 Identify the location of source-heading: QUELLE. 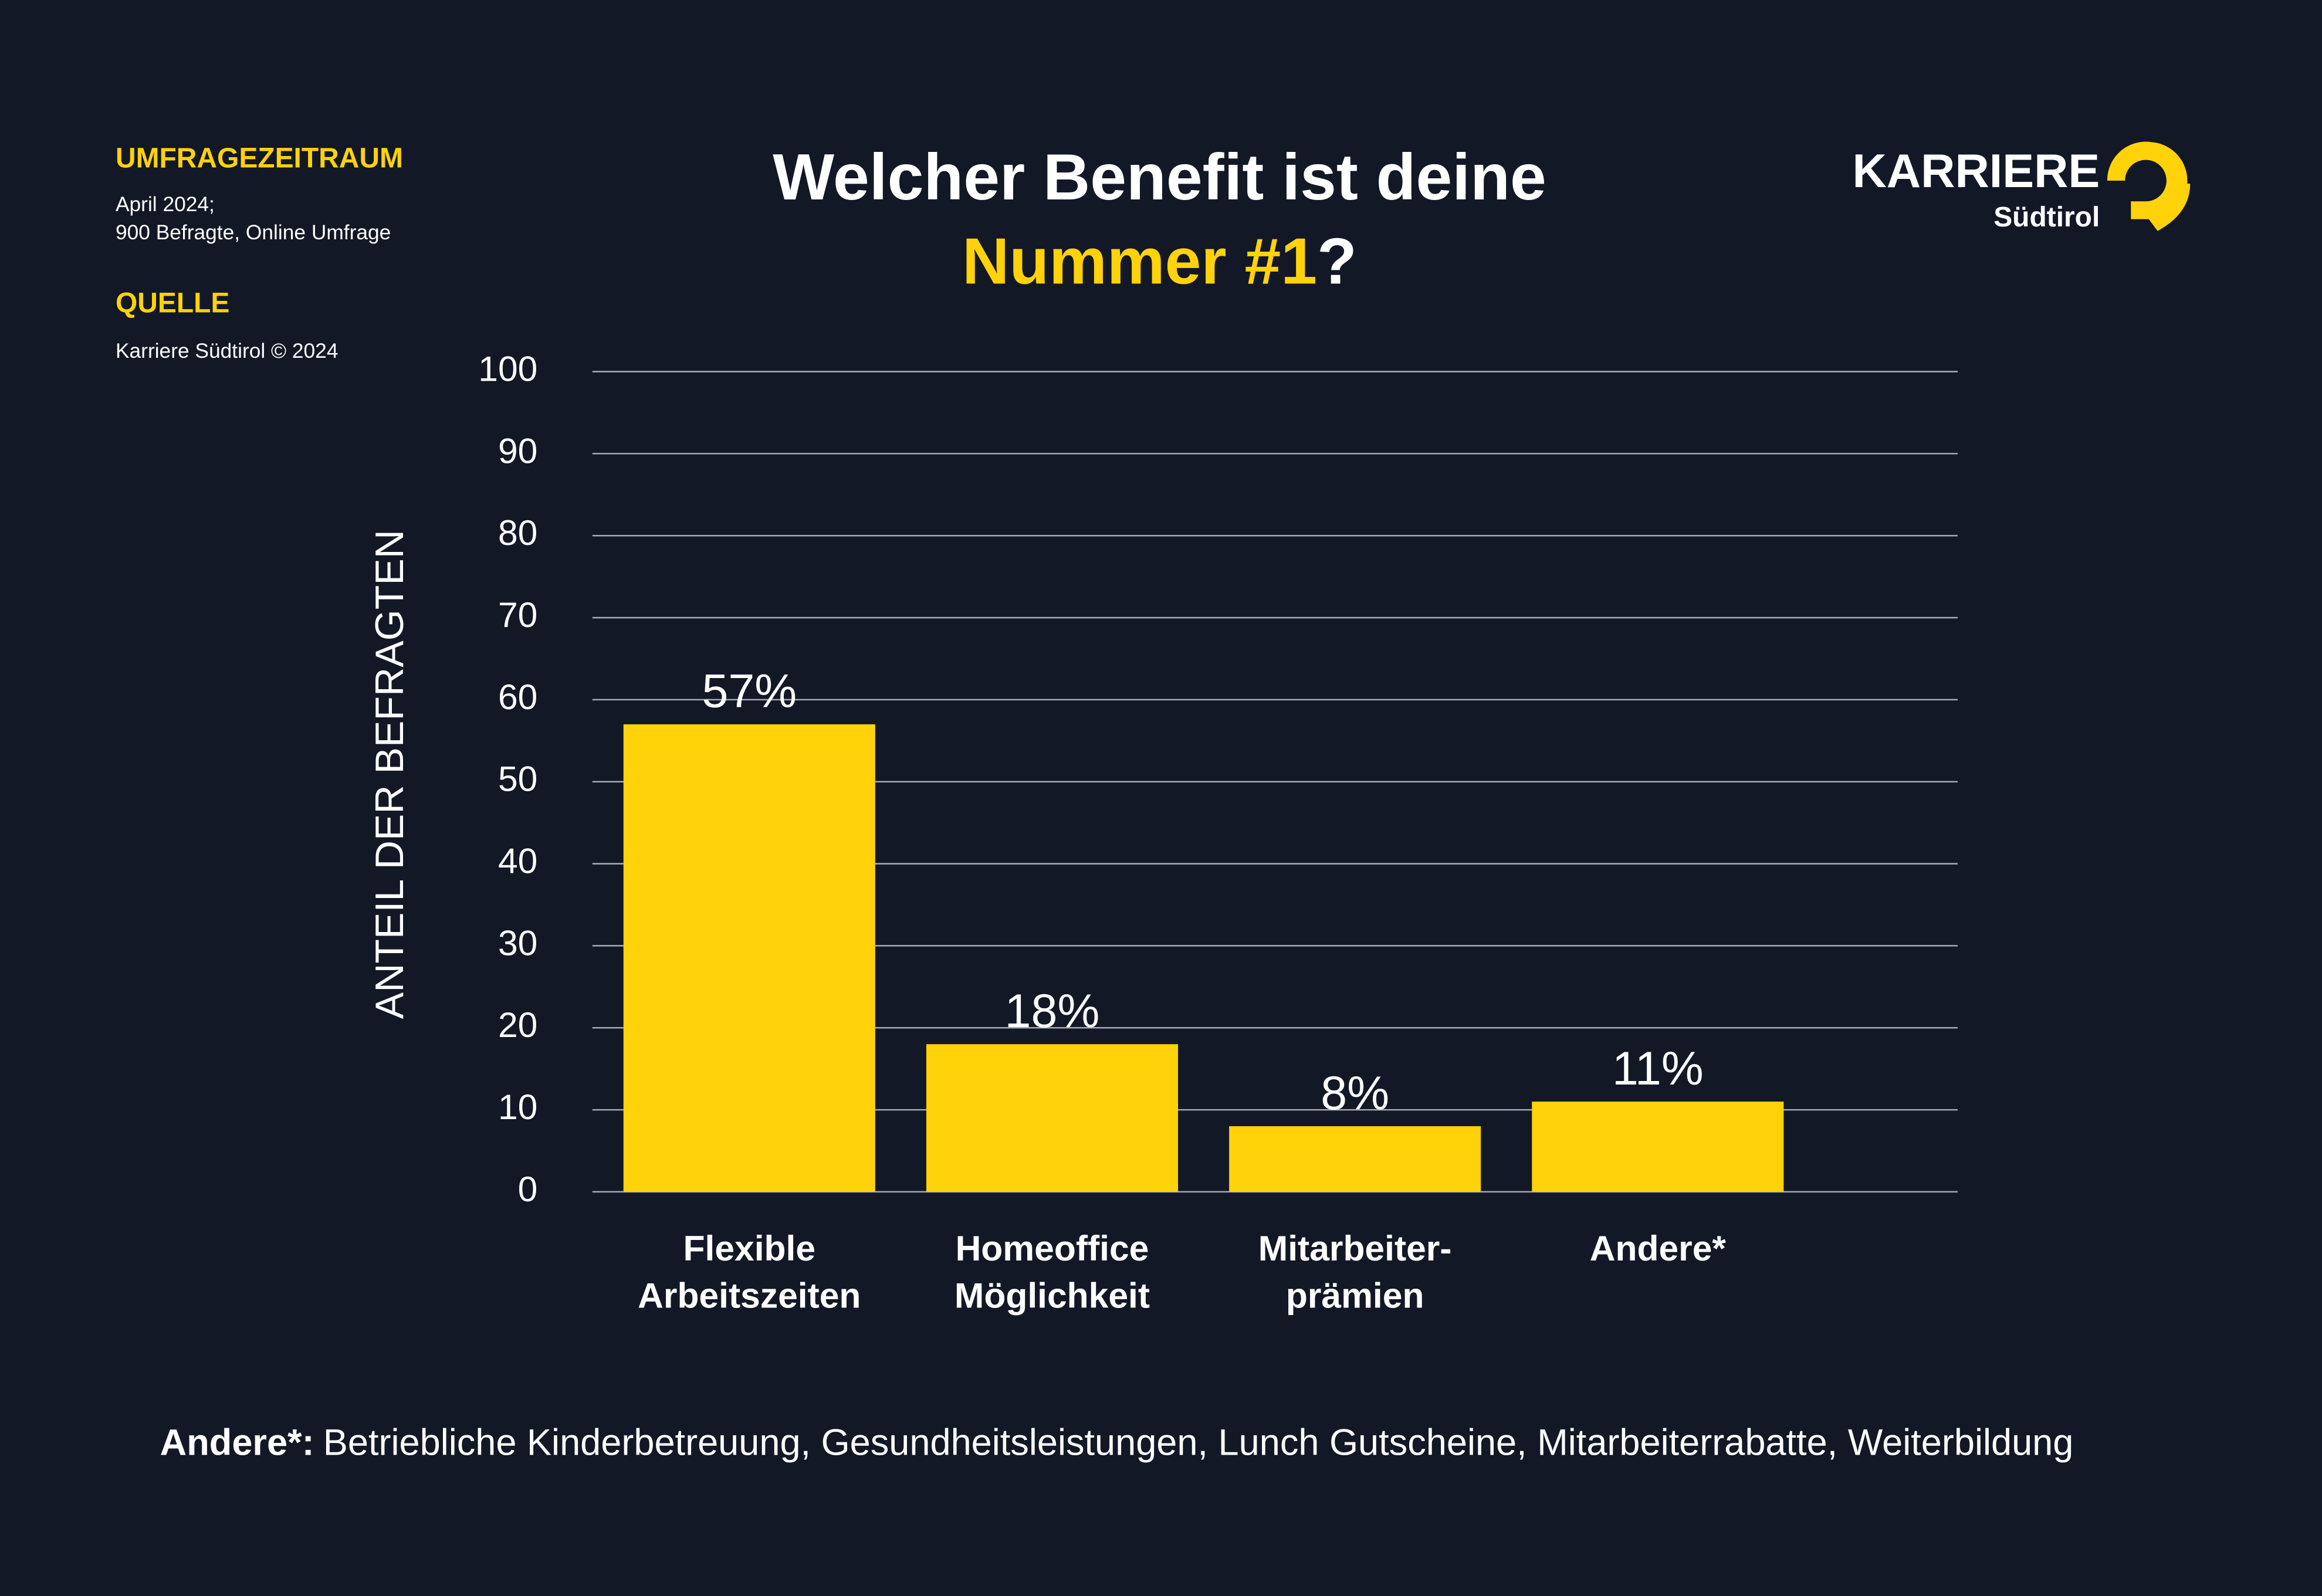
(172, 303).